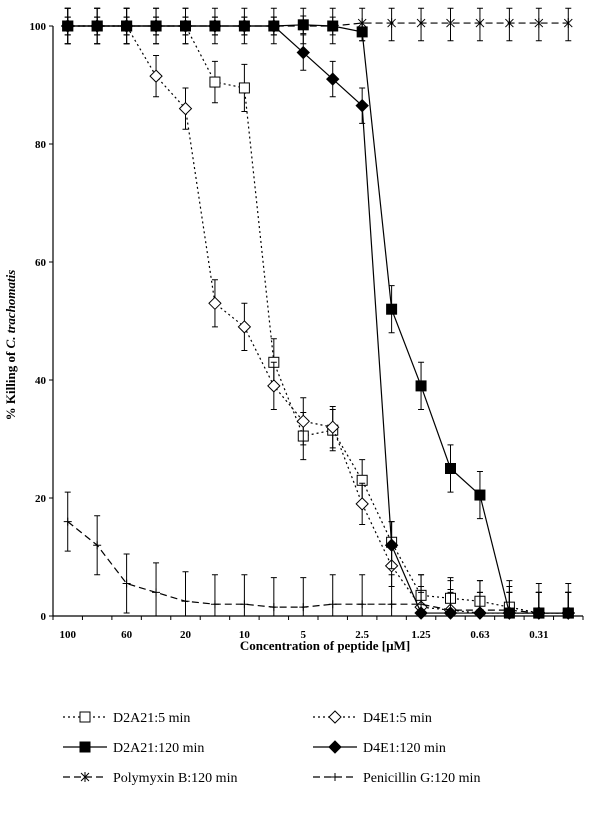 This screenshot has width=594, height=825. What do you see at coordinates (538, 635) in the screenshot?
I see `x-tick-label-8: 0.31` at bounding box center [538, 635].